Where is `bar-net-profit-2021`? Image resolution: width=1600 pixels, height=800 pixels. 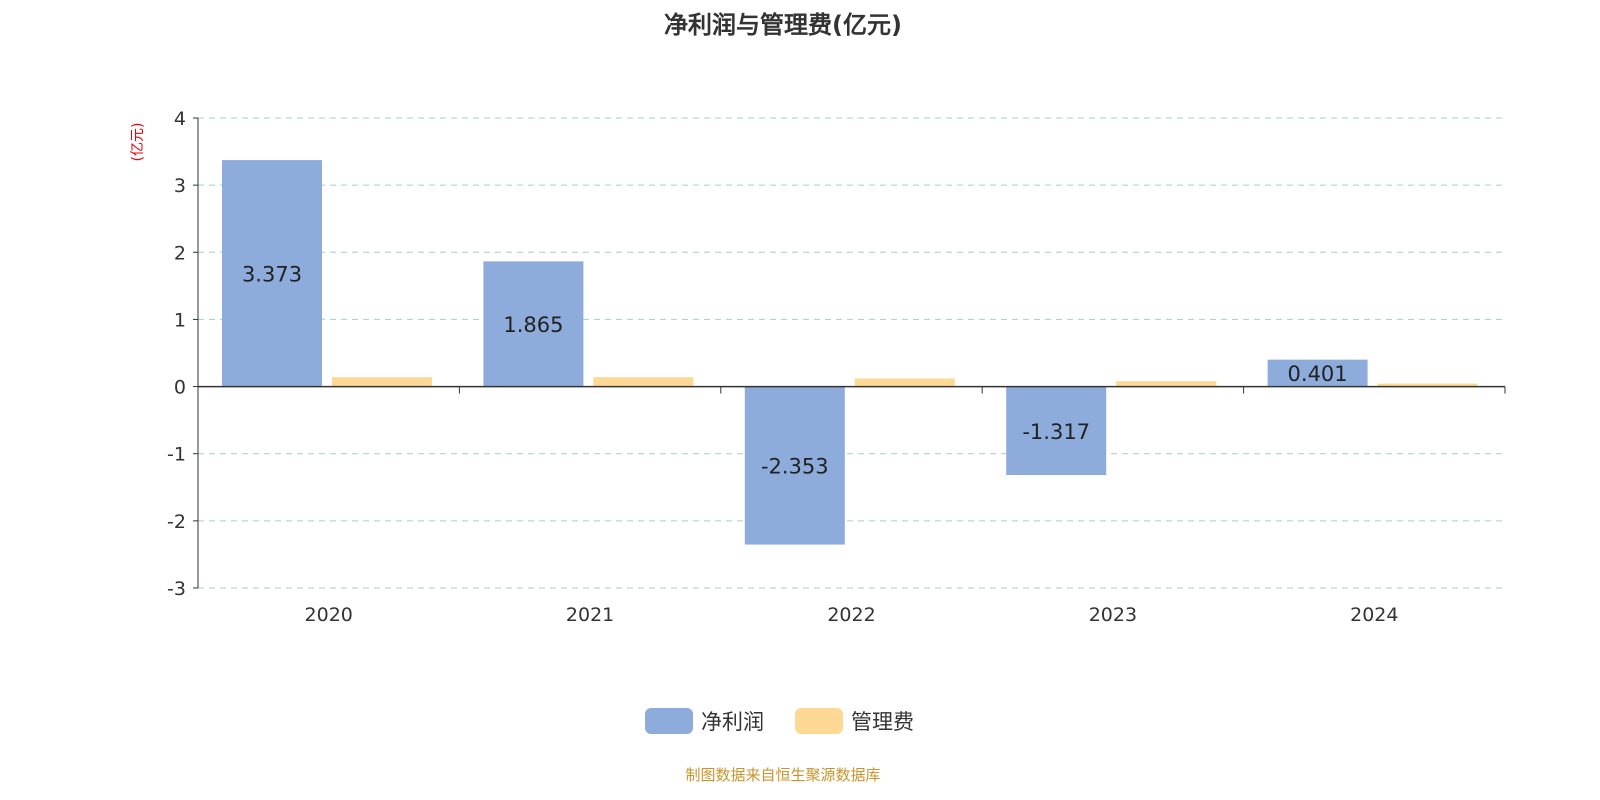
bar-net-profit-2021 is located at coordinates (533, 324).